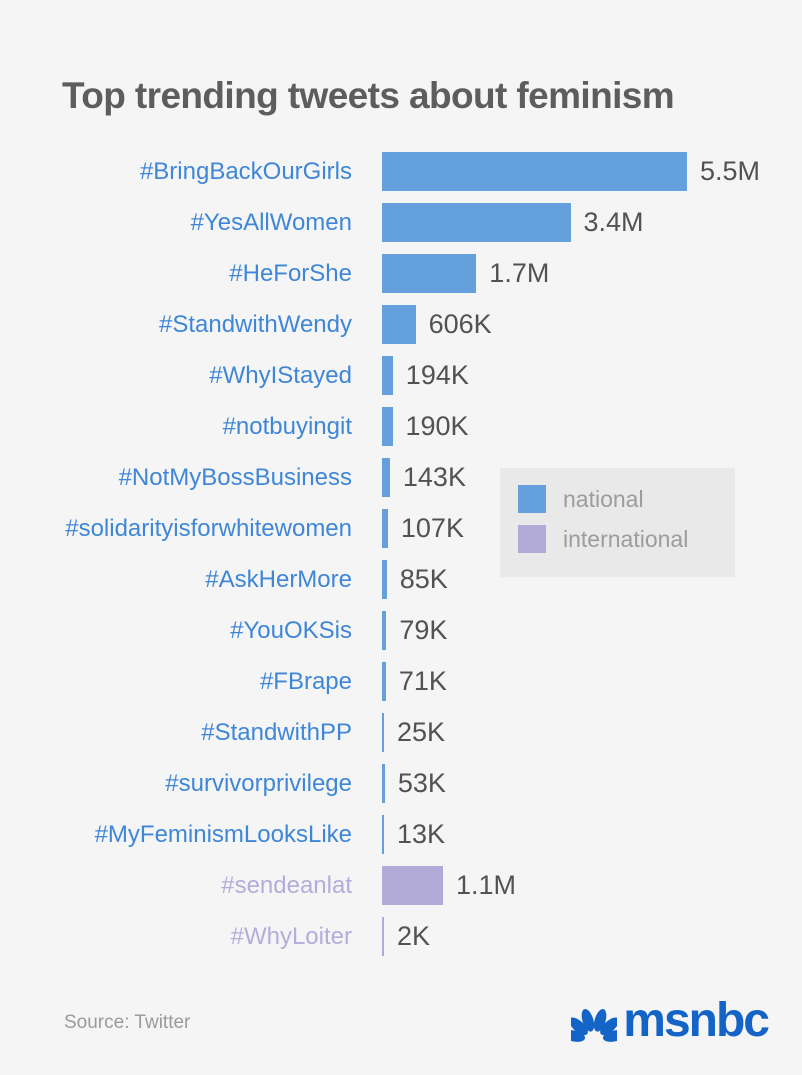 The image size is (802, 1075). Describe the element at coordinates (208, 528) in the screenshot. I see `hashtag-label: #solidarityisforwhitewomen` at that location.